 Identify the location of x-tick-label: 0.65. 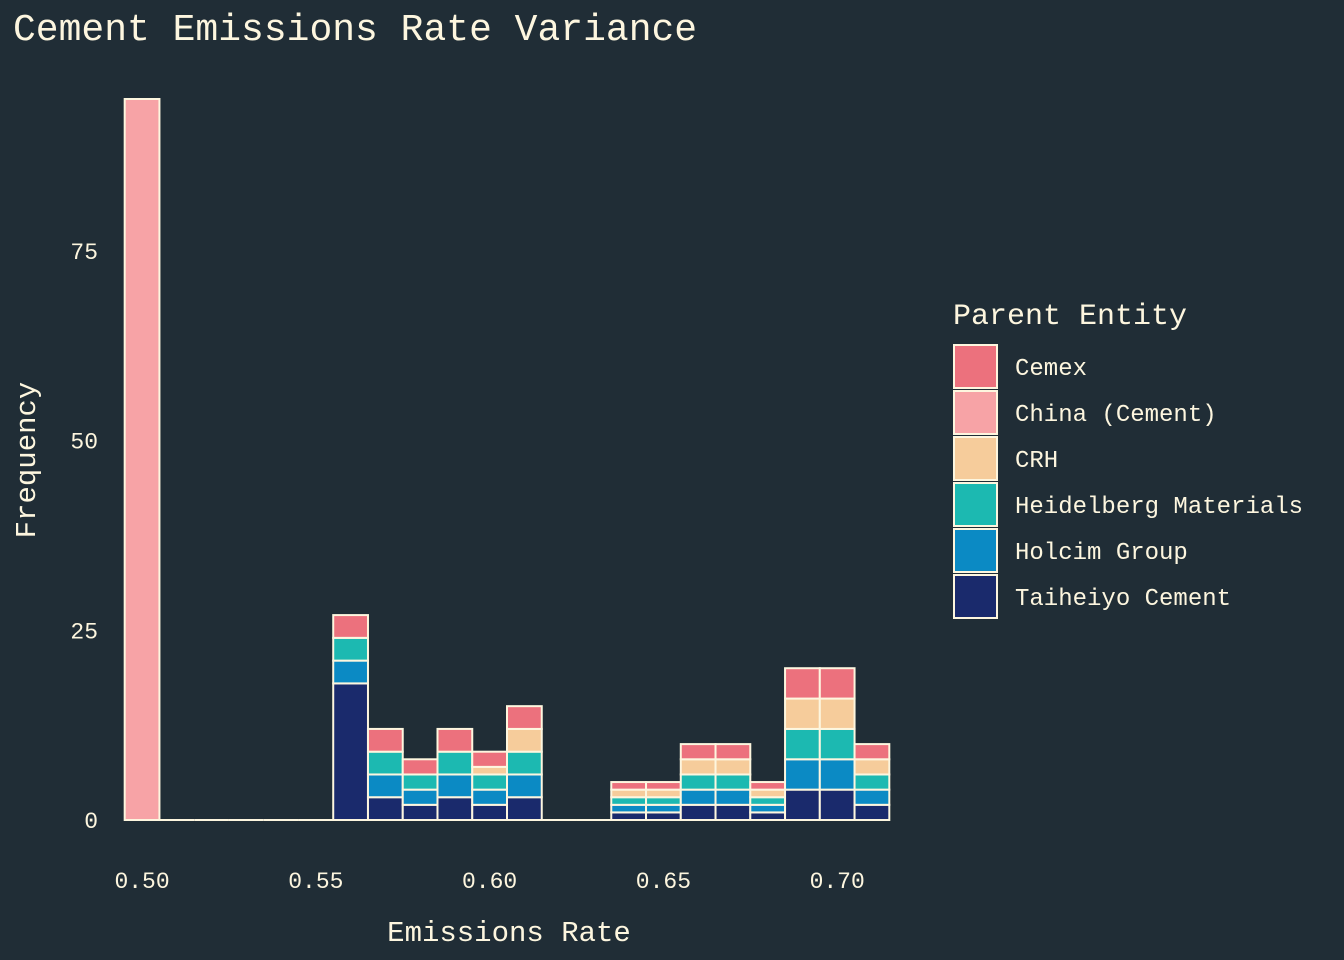
(663, 882).